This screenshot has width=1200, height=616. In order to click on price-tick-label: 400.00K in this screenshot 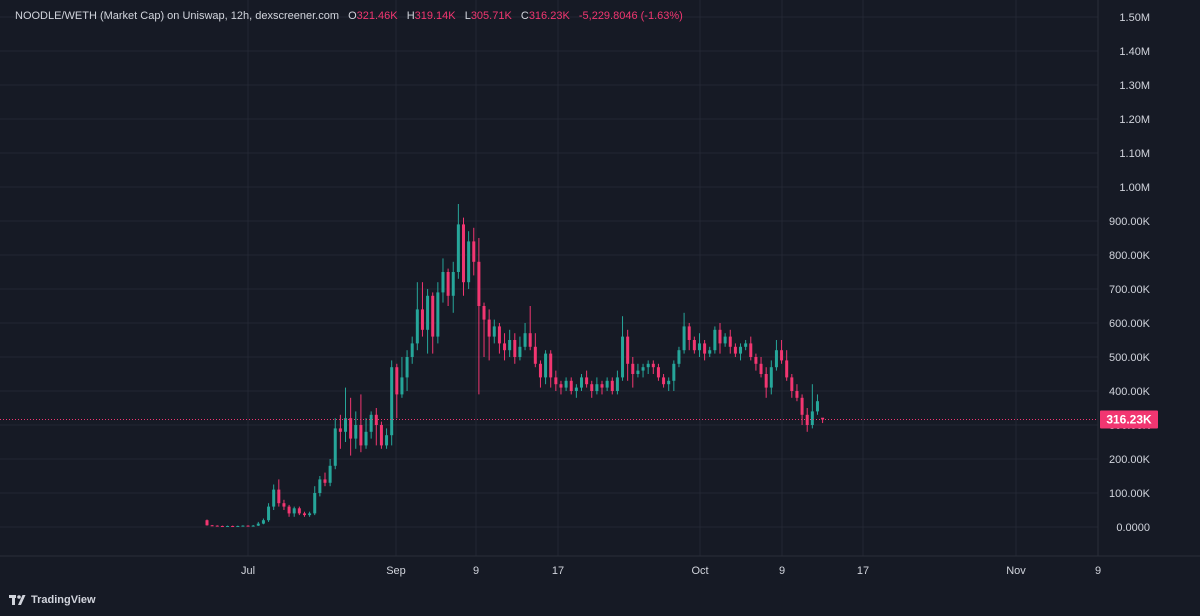, I will do `click(1130, 392)`.